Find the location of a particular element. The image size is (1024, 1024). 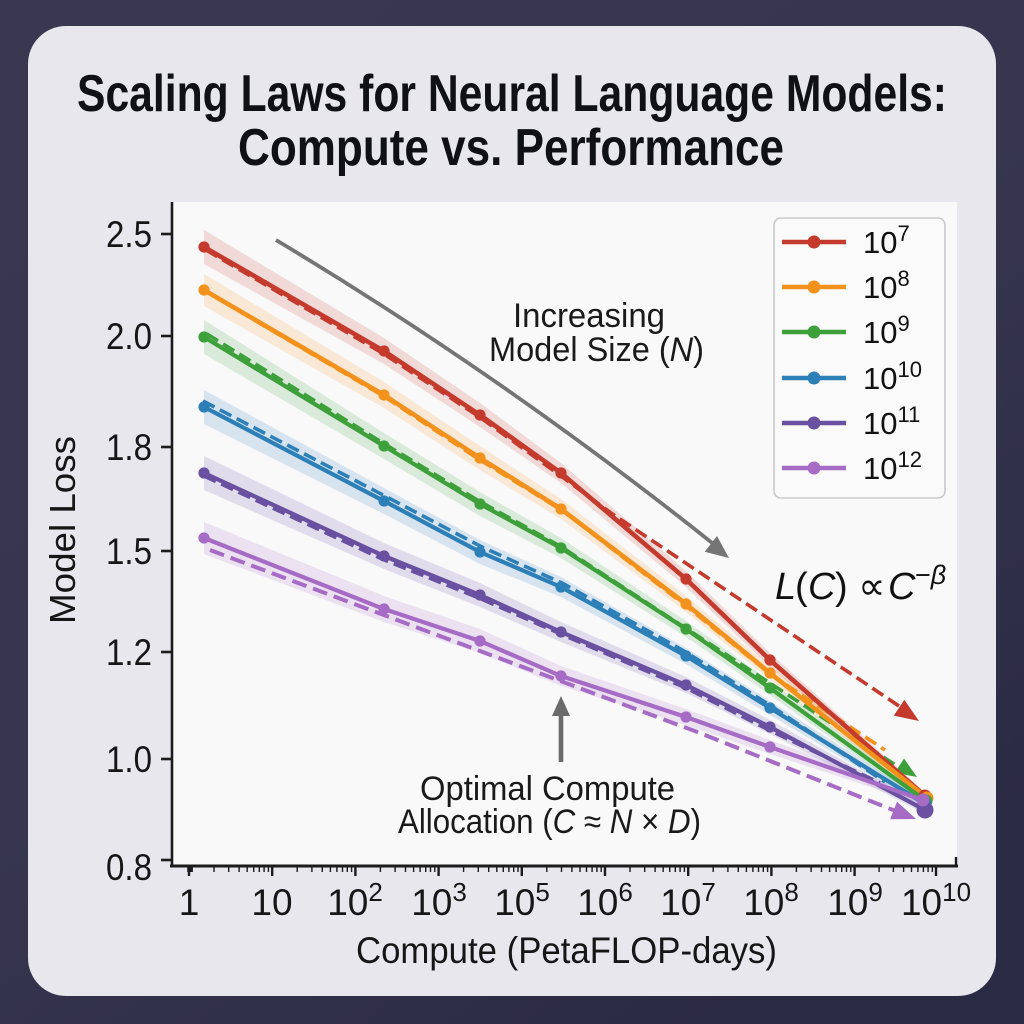

svg-text: 2.5 is located at coordinates (129, 234).